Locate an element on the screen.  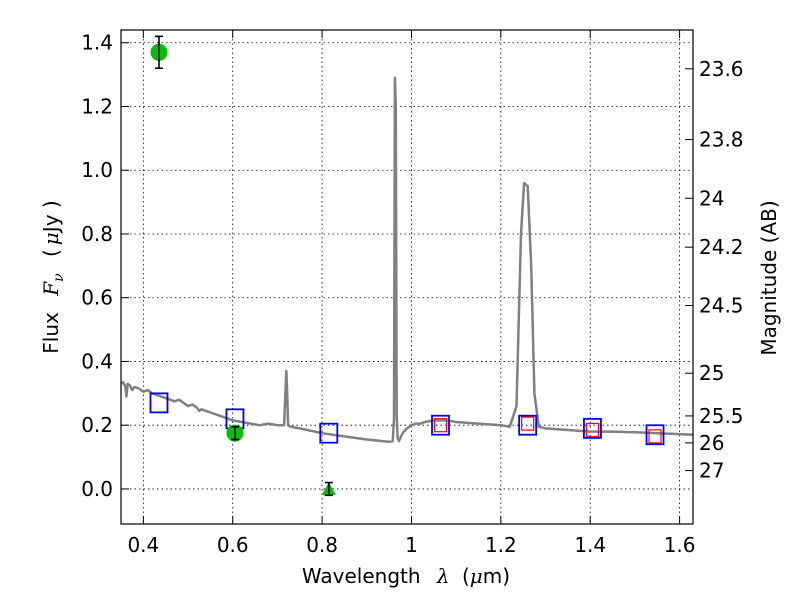
y2-tick-label: 25 is located at coordinates (711, 373).